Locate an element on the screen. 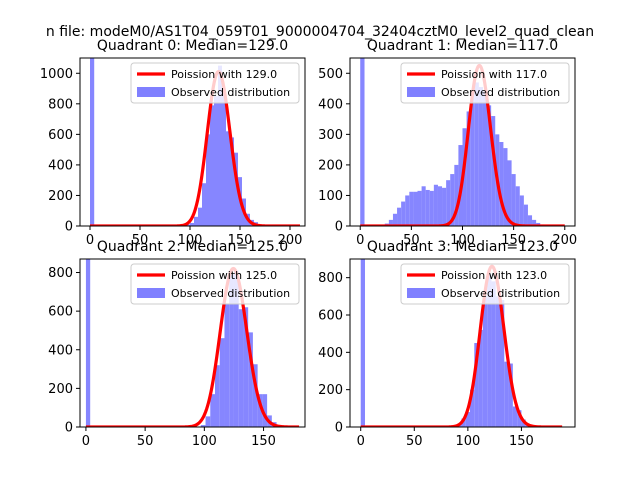 The image size is (640, 480). y-tick-label: 300 is located at coordinates (330, 135).